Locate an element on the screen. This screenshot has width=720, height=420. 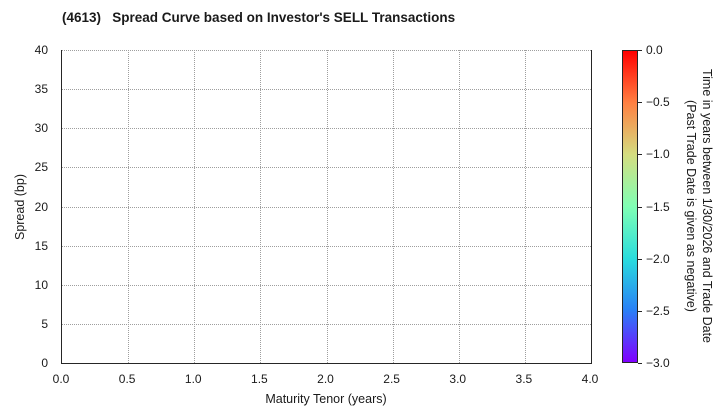
x-tick-label: 1.0 is located at coordinates (193, 379).